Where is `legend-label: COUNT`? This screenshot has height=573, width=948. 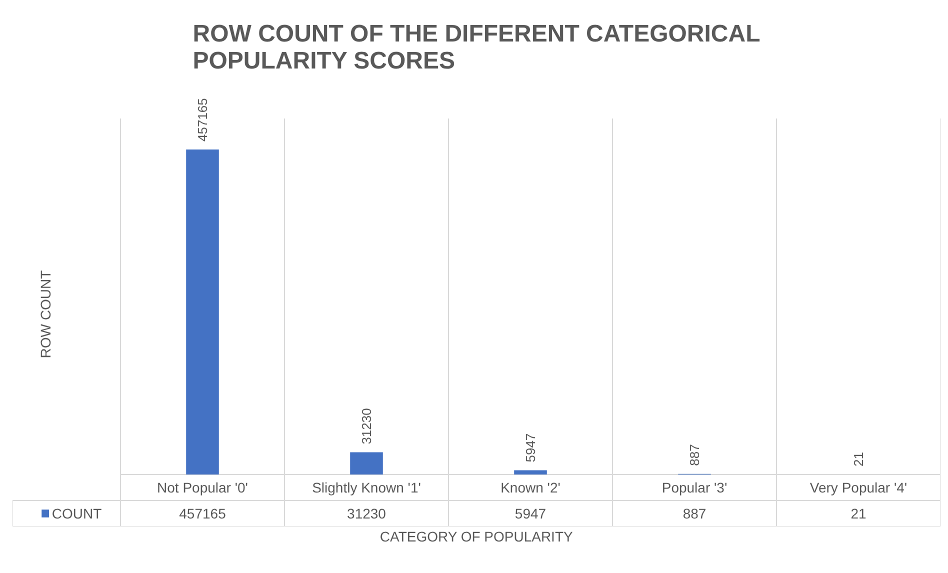
legend-label: COUNT is located at coordinates (77, 514).